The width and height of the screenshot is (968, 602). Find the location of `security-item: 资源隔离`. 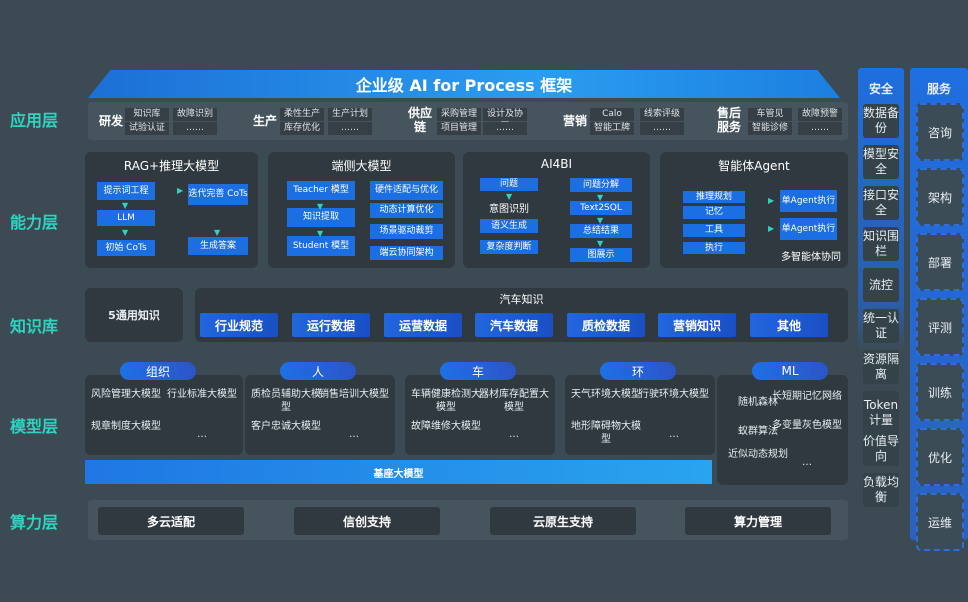

security-item: 资源隔离 is located at coordinates (881, 367).